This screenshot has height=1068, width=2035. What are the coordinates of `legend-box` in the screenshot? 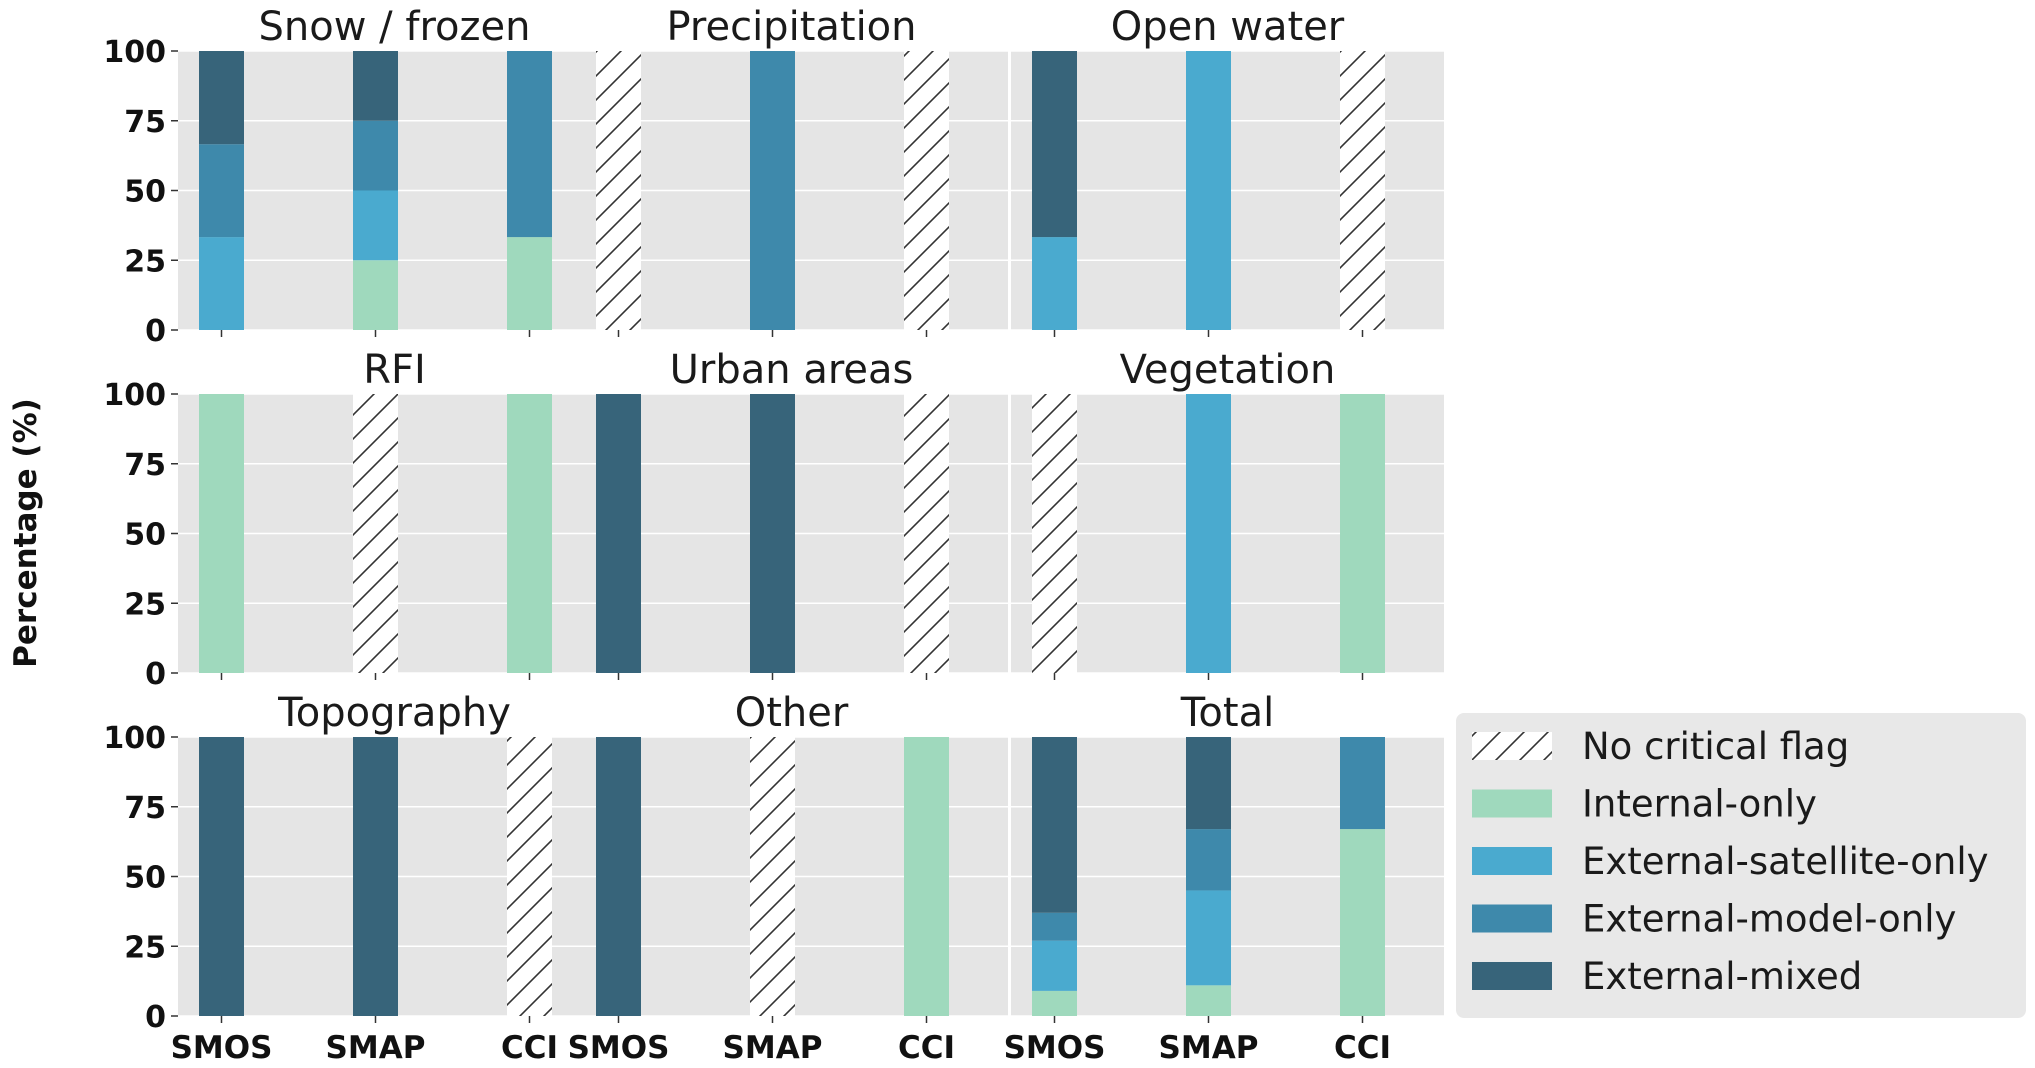 It's located at (1741, 865).